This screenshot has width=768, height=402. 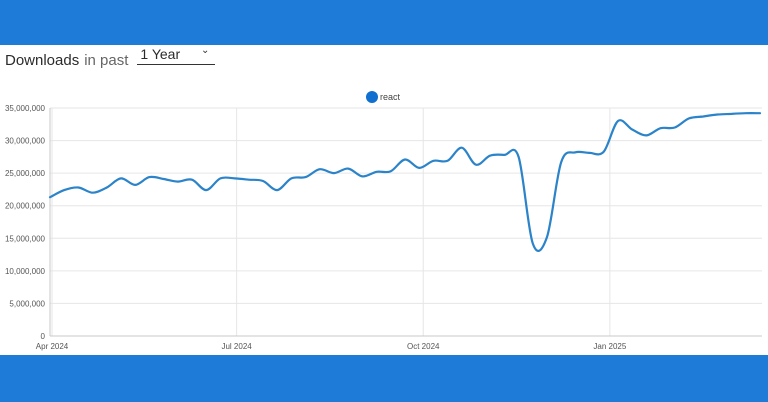 What do you see at coordinates (205, 50) in the screenshot?
I see `chevron-down-icon: ⌄` at bounding box center [205, 50].